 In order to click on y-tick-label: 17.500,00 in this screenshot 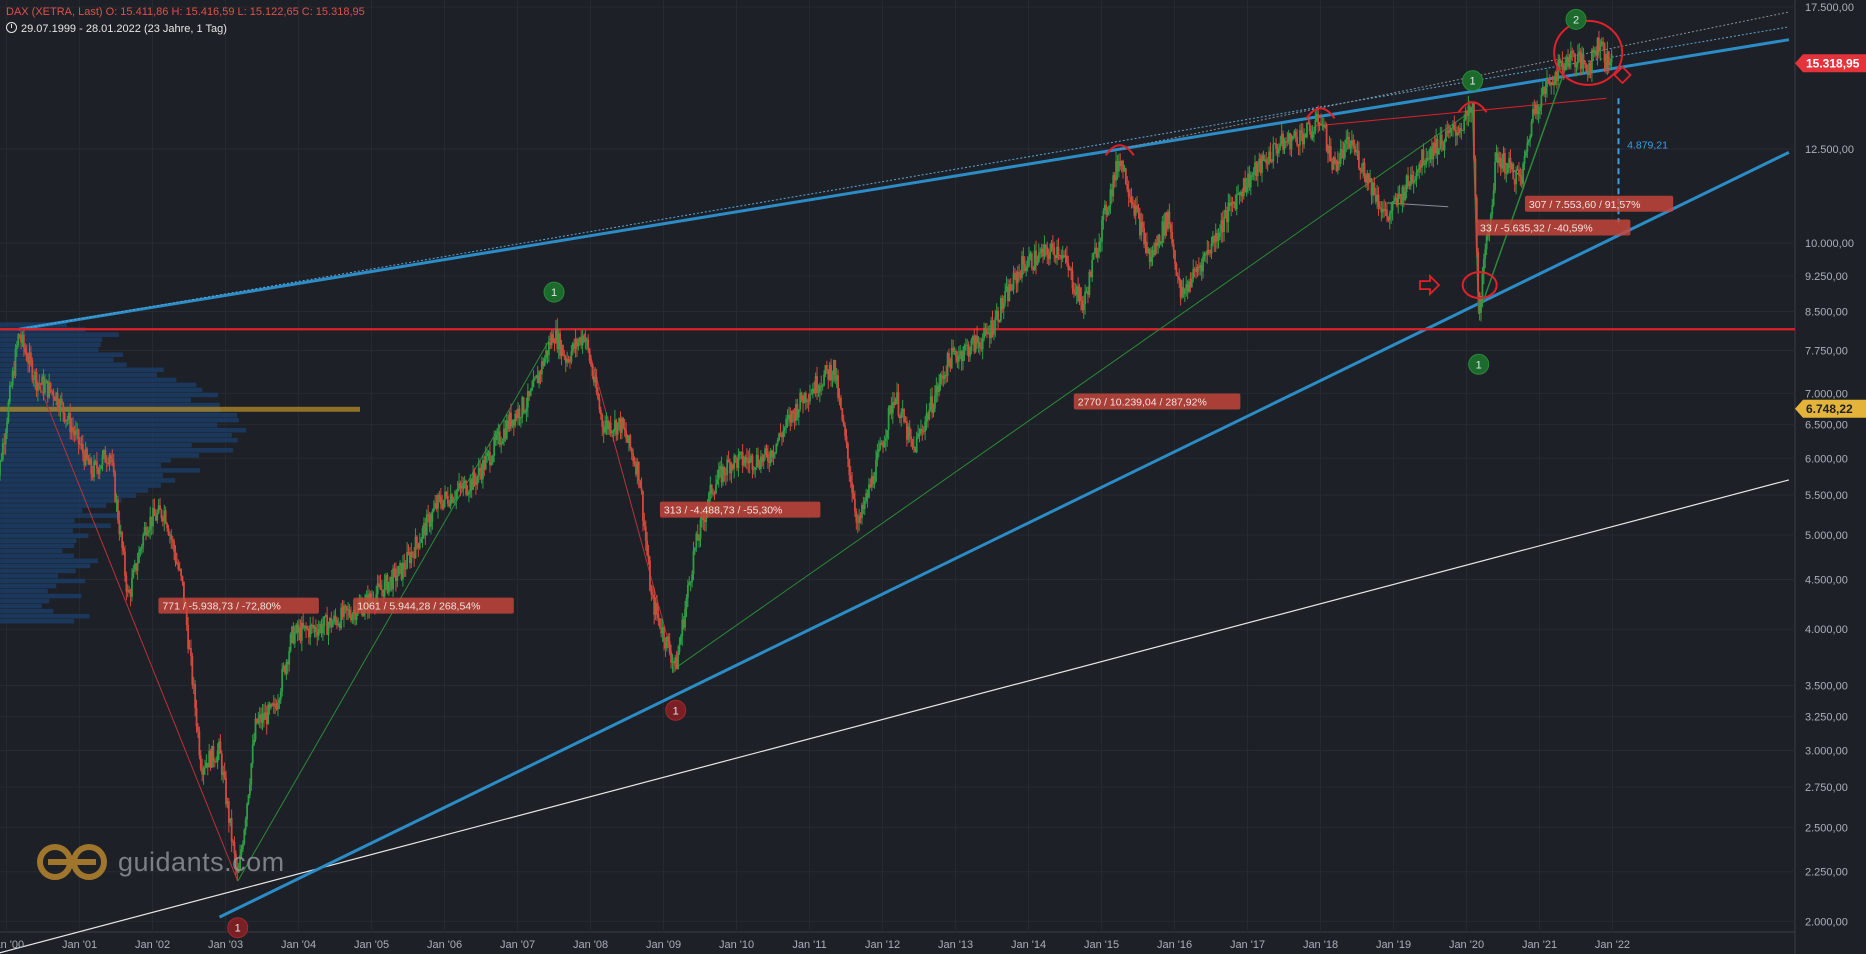, I will do `click(1829, 8)`.